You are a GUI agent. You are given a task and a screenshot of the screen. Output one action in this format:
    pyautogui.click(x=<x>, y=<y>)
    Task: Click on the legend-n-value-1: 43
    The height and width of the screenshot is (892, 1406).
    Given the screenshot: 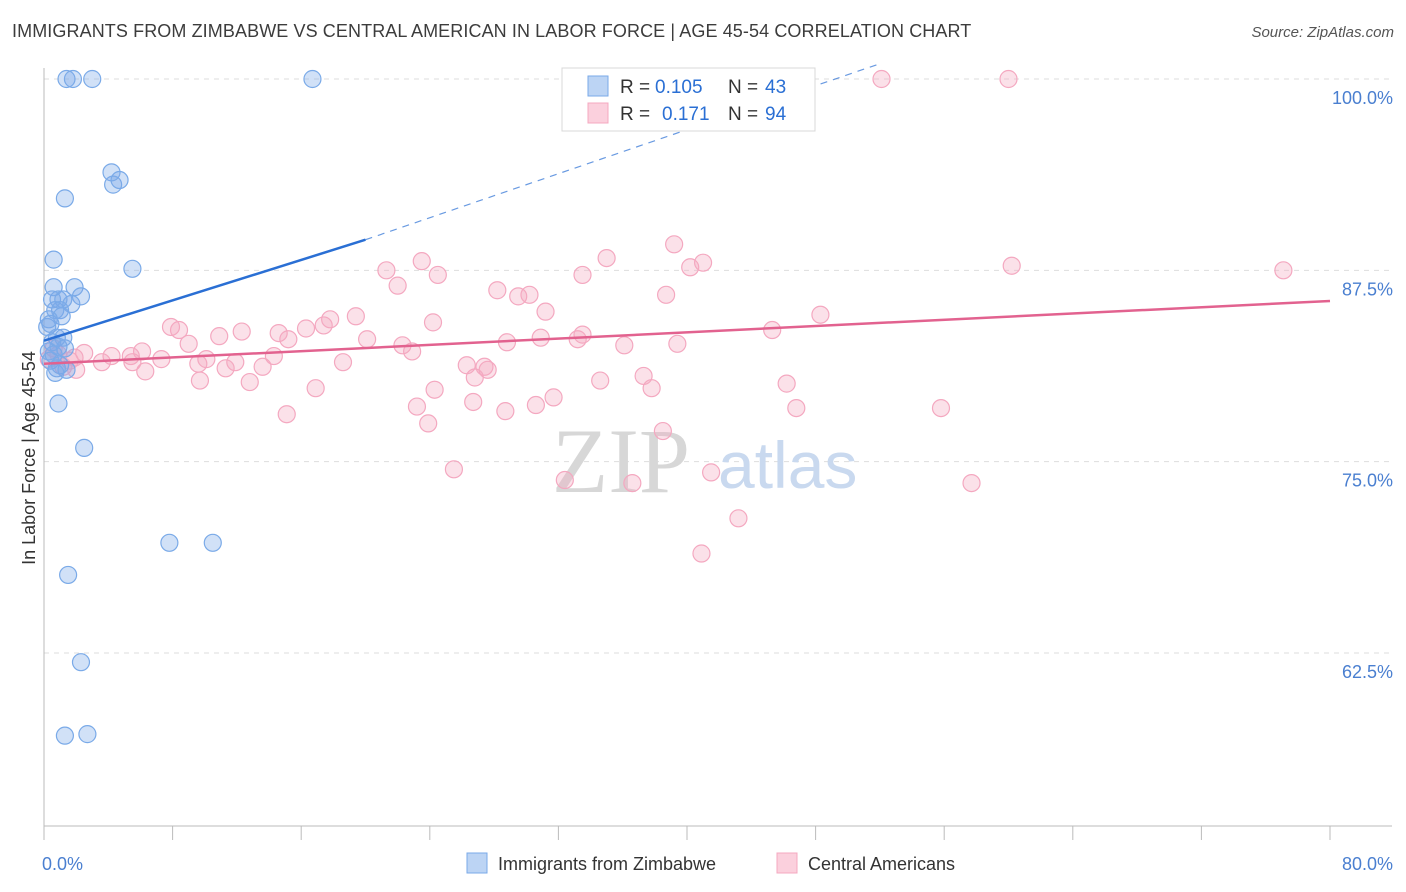 What is the action you would take?
    pyautogui.click(x=775, y=87)
    